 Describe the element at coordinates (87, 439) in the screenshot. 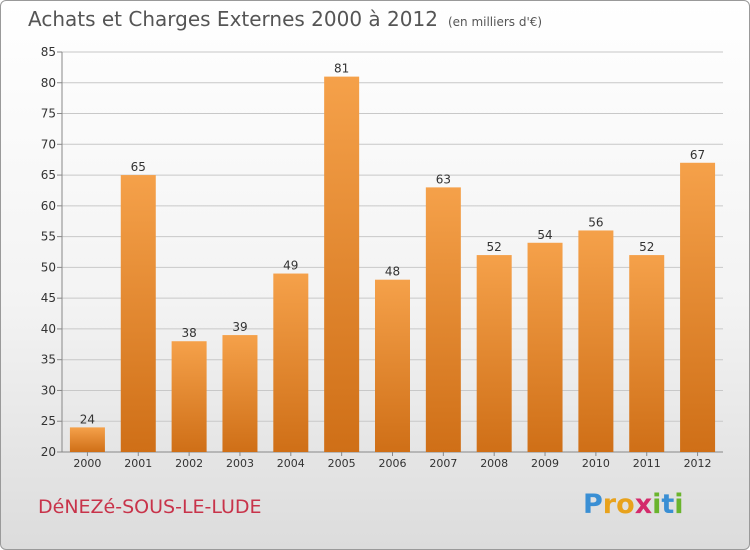

I see `bar-2000` at that location.